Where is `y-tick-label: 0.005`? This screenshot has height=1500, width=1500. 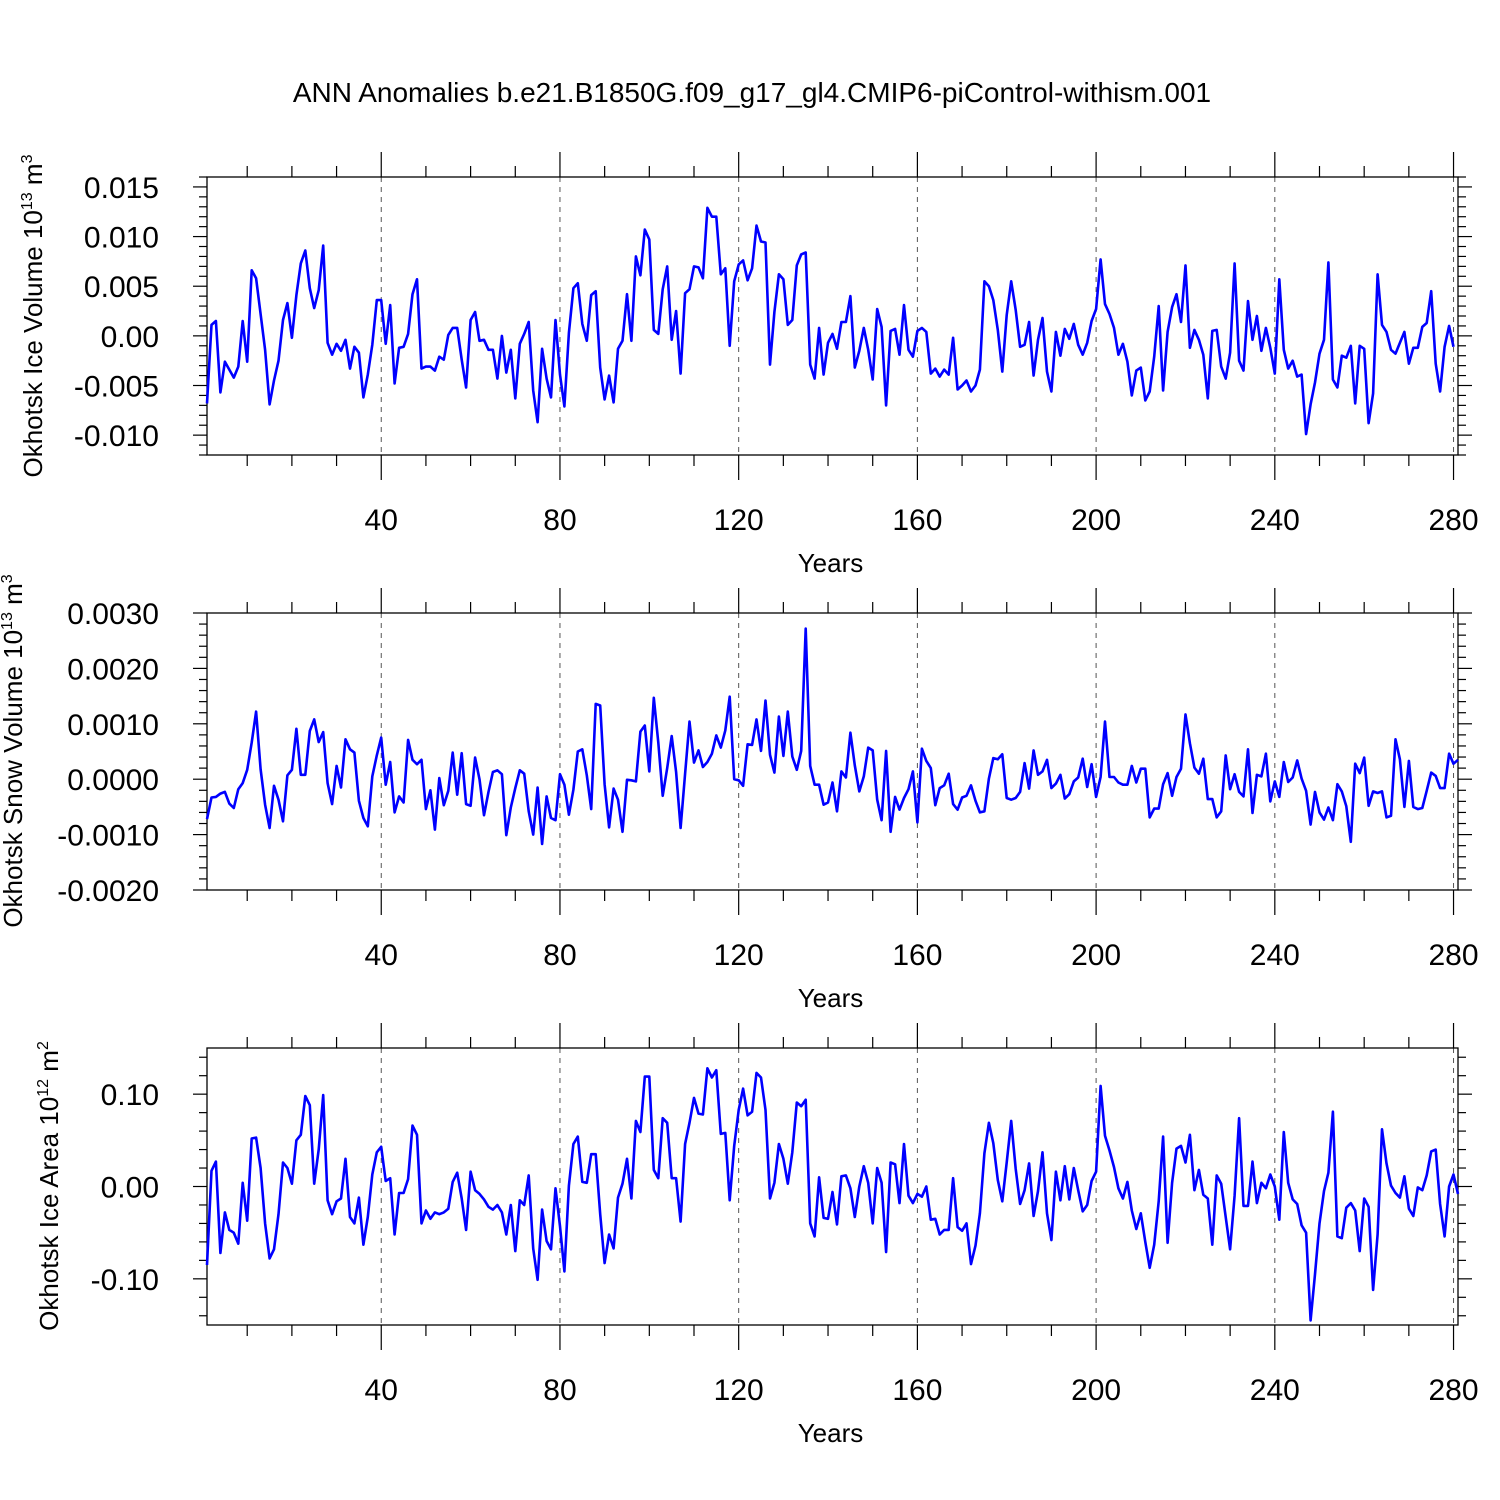 y-tick-label: 0.005 is located at coordinates (121, 287).